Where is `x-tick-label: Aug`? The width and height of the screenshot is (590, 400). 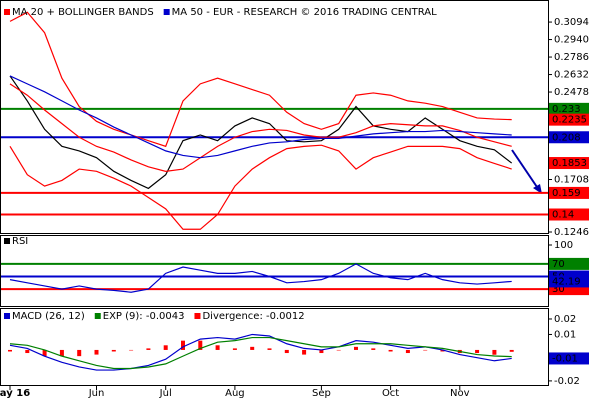 x-tick-label: Aug is located at coordinates (235, 393).